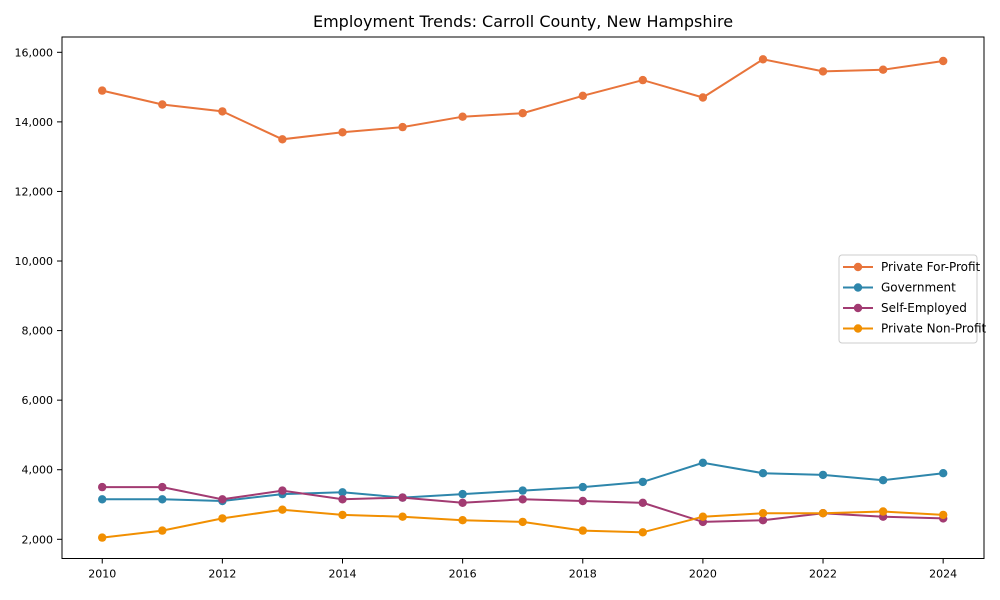 This screenshot has width=1000, height=600. What do you see at coordinates (34, 191) in the screenshot?
I see `y-tick-label: 12,000` at bounding box center [34, 191].